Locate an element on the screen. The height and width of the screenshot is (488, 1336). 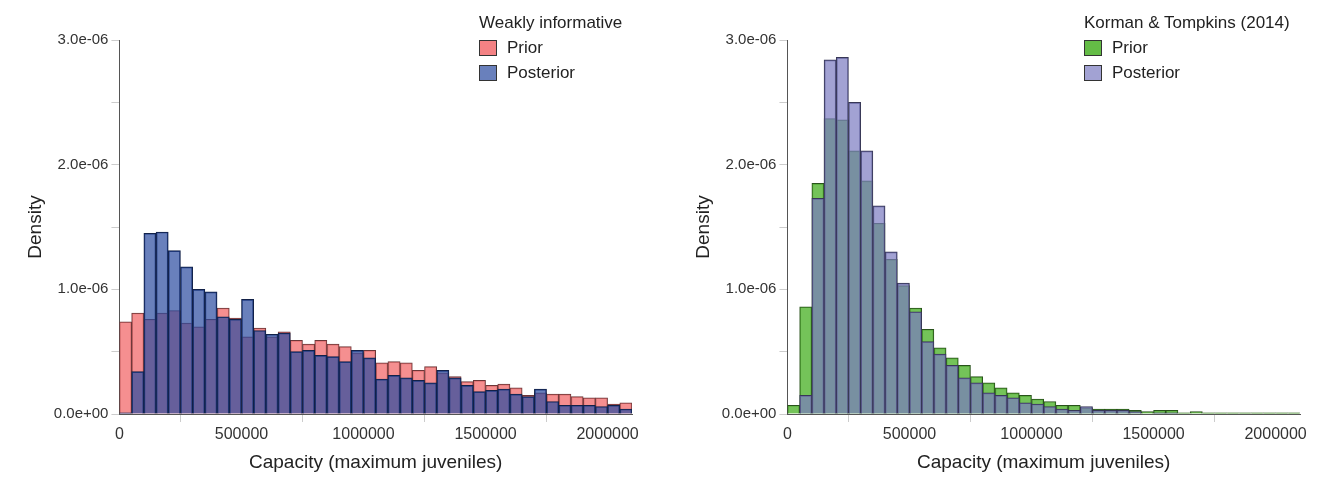
legend-title: Weakly informative is located at coordinates (551, 23).